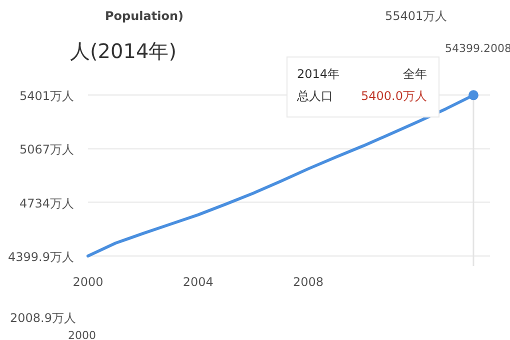  What do you see at coordinates (41, 257) in the screenshot?
I see `y-tick-label: 4399.9万人` at bounding box center [41, 257].